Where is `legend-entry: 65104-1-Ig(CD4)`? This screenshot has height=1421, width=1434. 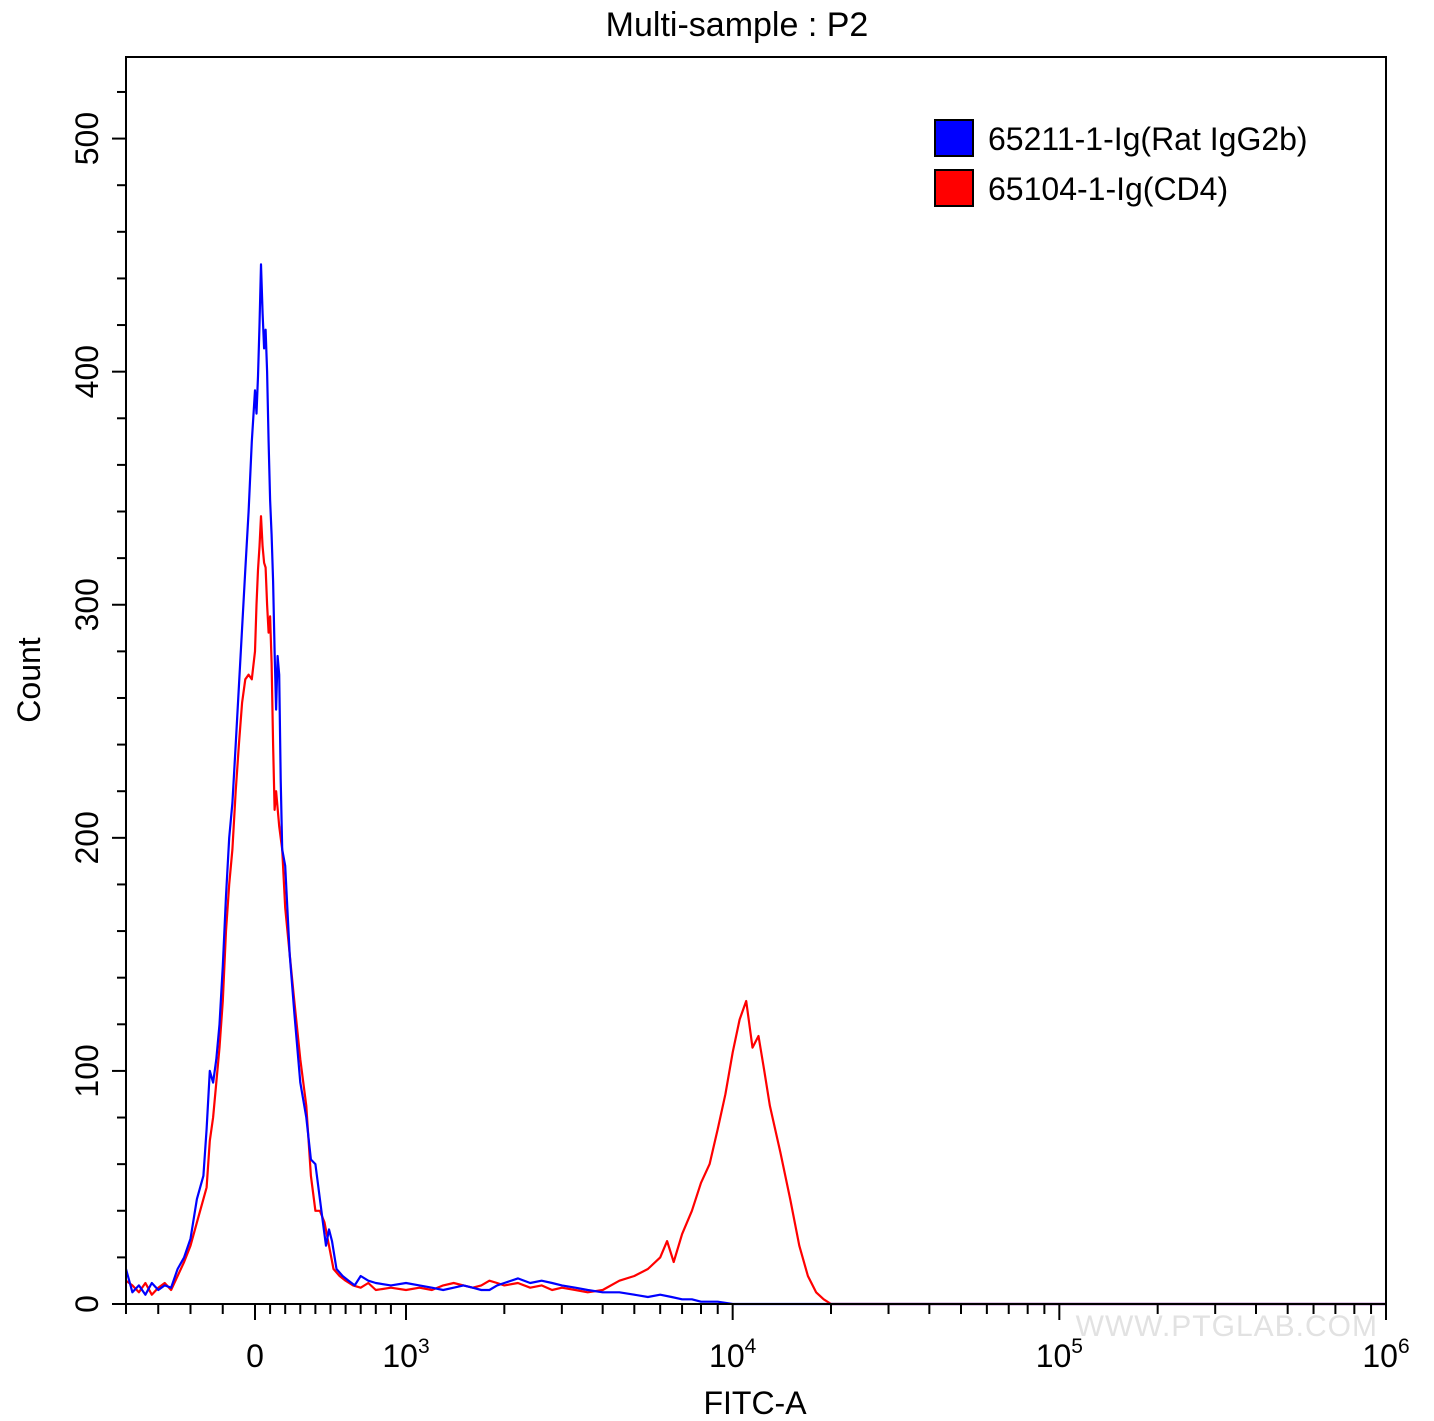
legend-entry: 65104-1-Ig(CD4) is located at coordinates (1108, 189).